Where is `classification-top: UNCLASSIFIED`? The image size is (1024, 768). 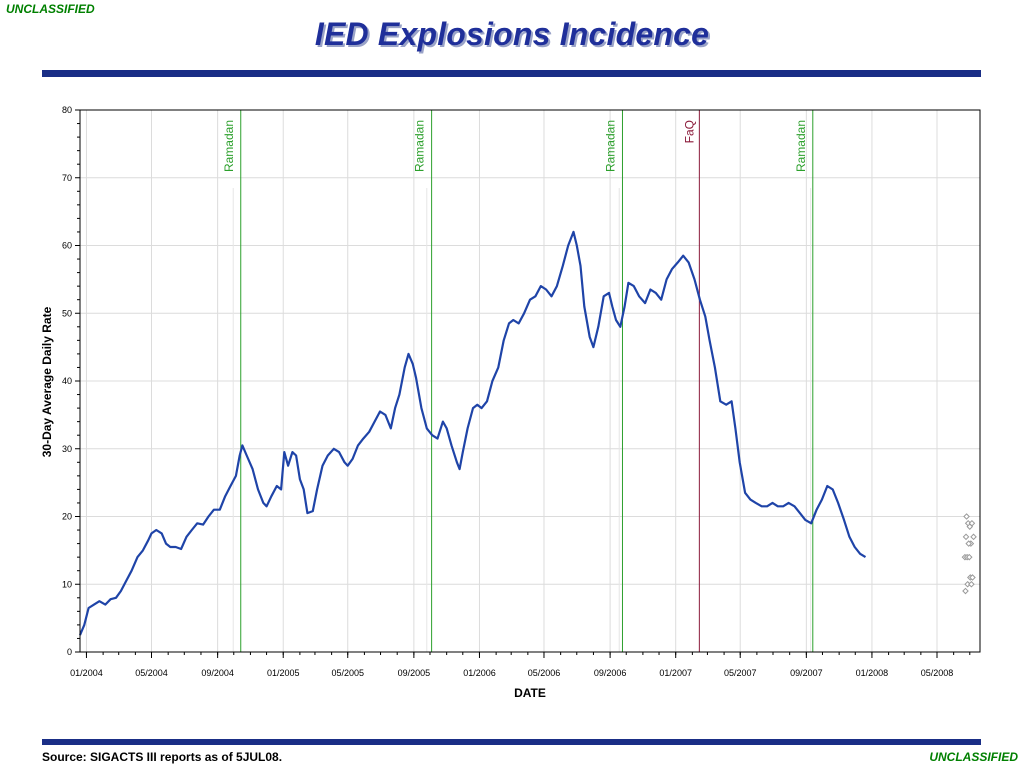 classification-top: UNCLASSIFIED is located at coordinates (50, 9).